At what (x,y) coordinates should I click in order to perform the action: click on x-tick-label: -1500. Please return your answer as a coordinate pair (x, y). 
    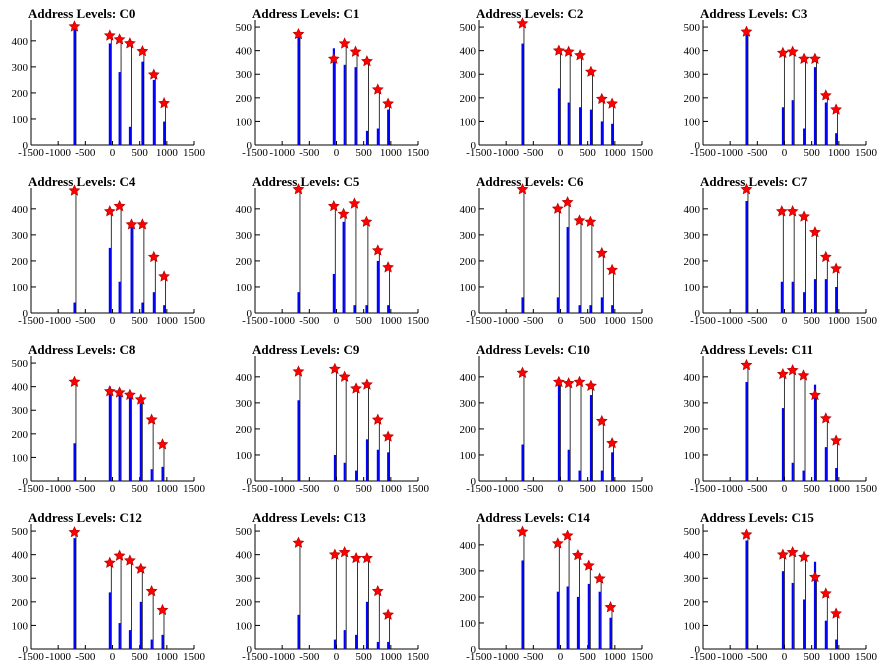
    Looking at the image, I should click on (479, 321).